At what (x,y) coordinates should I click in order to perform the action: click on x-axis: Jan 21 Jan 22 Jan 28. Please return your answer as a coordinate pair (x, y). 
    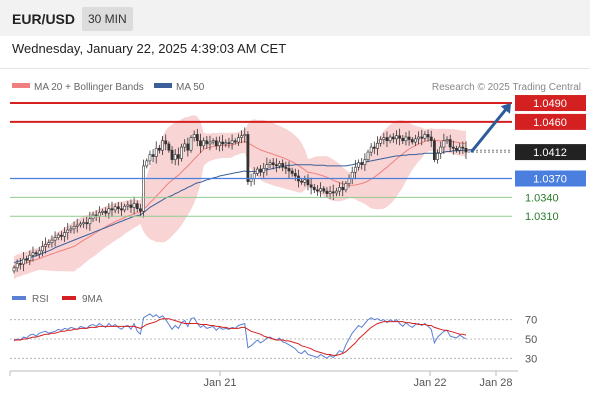
    Looking at the image, I should click on (358, 380).